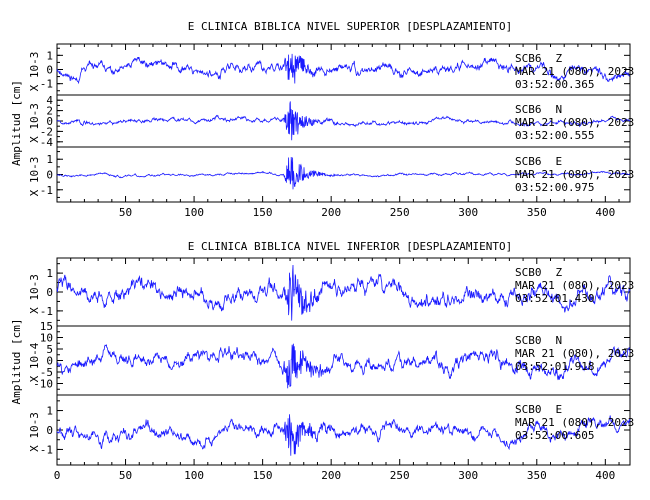 The height and width of the screenshot is (500, 650). What do you see at coordinates (46, 338) in the screenshot?
I see `y-tick-label: 10` at bounding box center [46, 338].